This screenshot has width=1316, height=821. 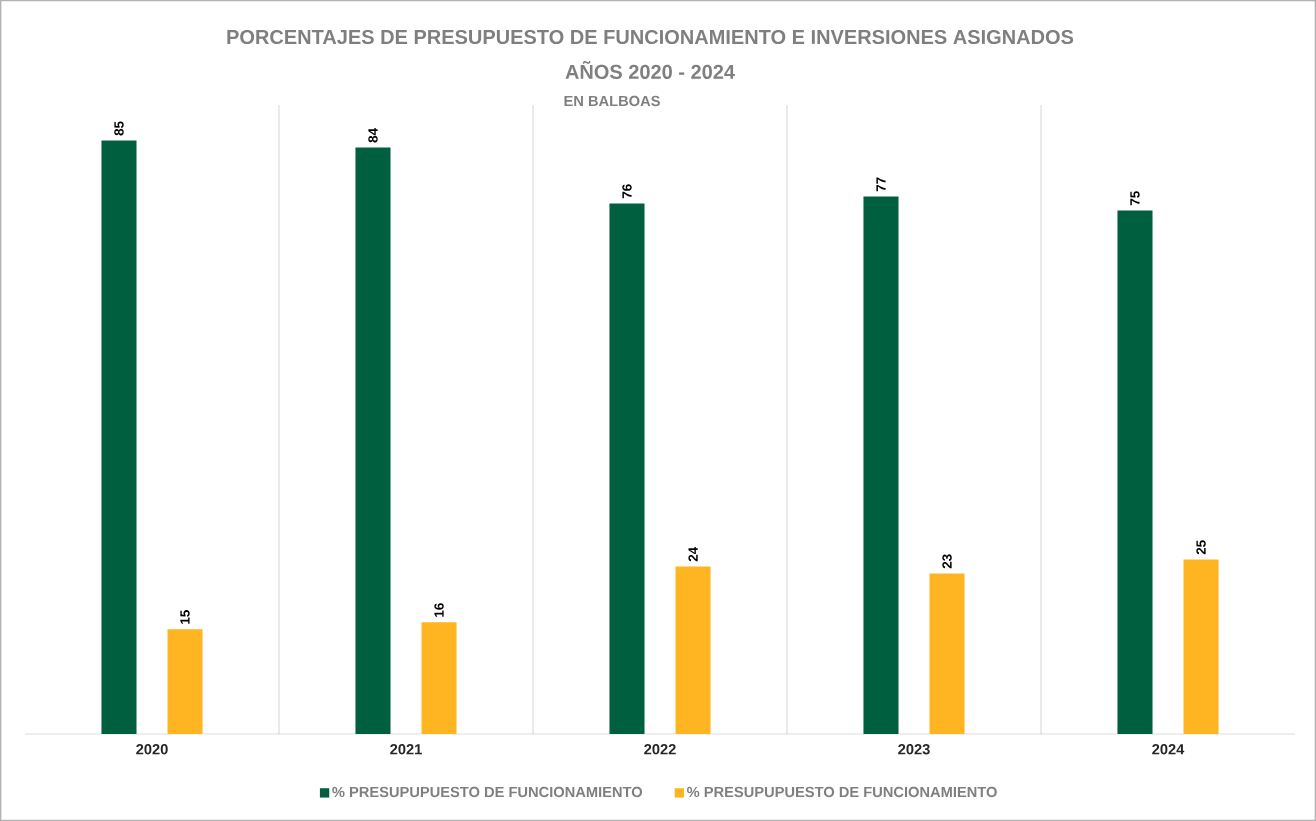 What do you see at coordinates (1201, 547) in the screenshot?
I see `data-label: 25` at bounding box center [1201, 547].